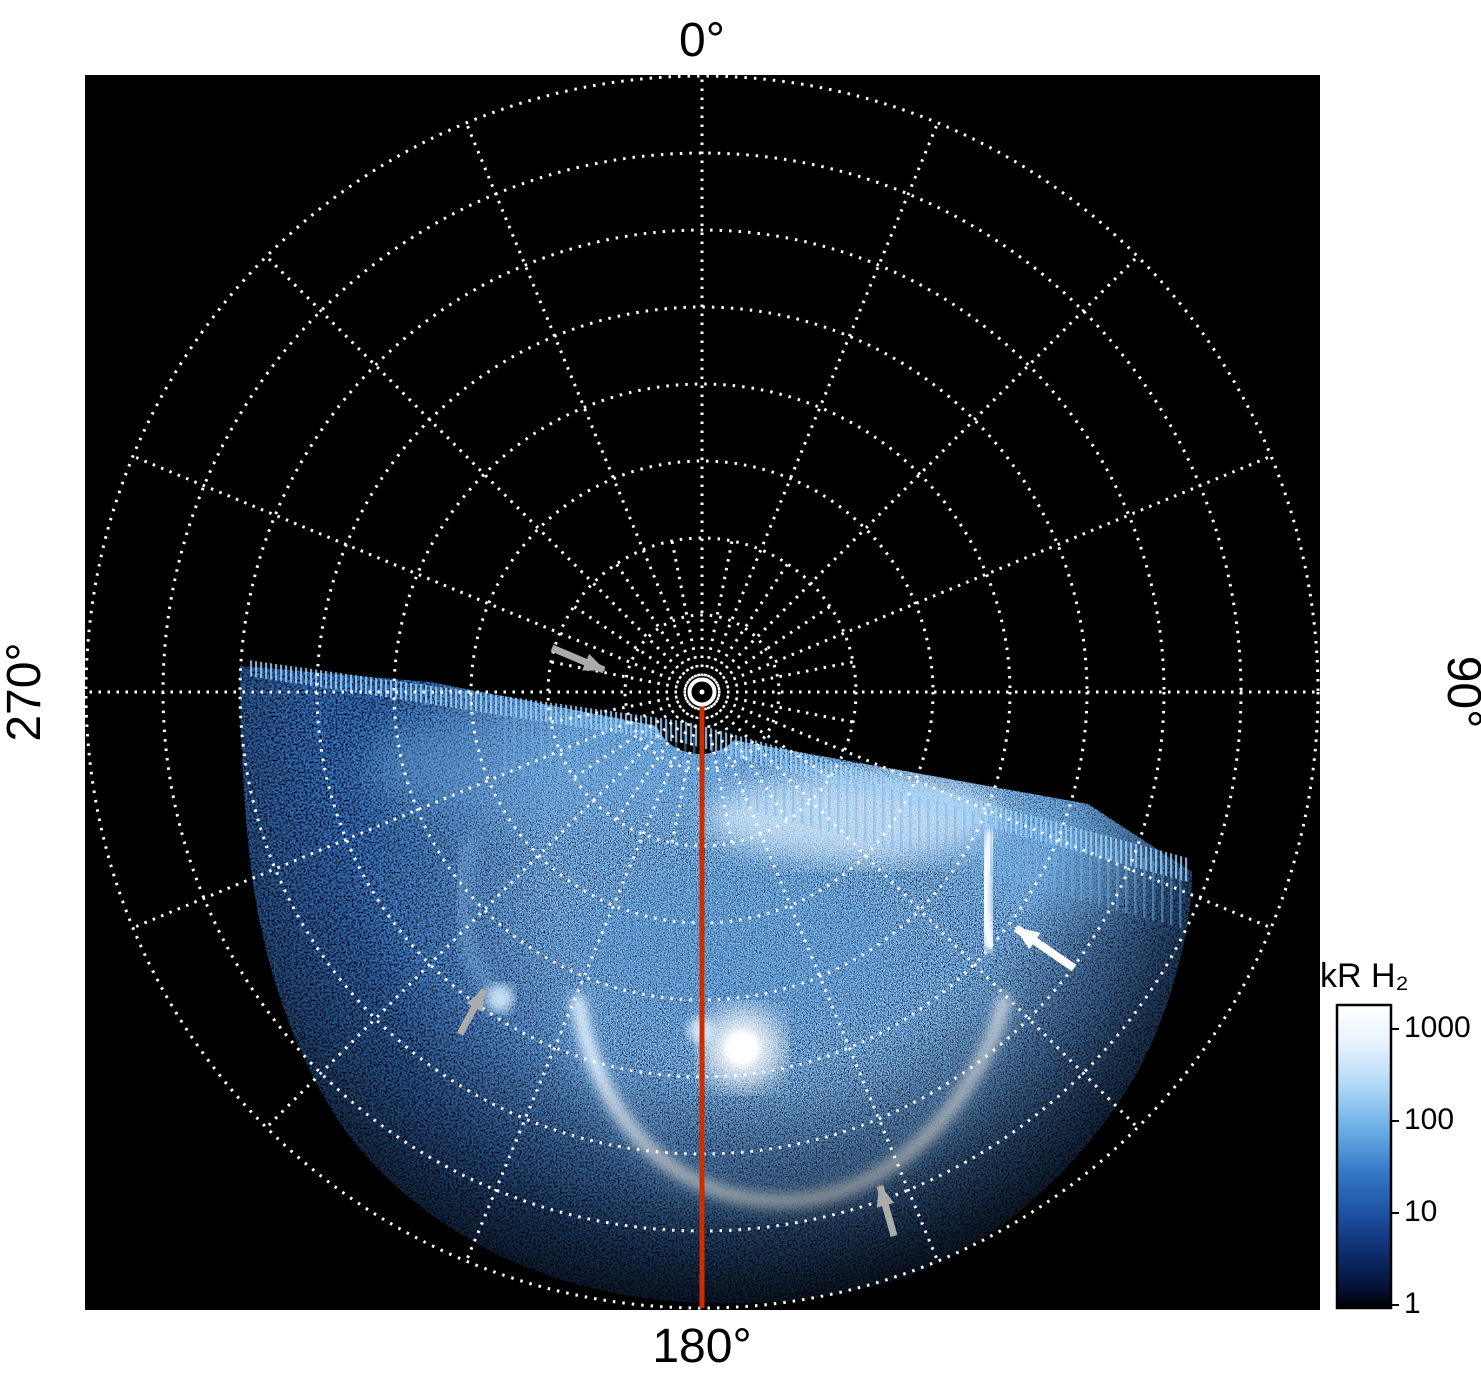 The height and width of the screenshot is (1386, 1481). I want to click on colorbar-tick-10: 10, so click(1420, 1211).